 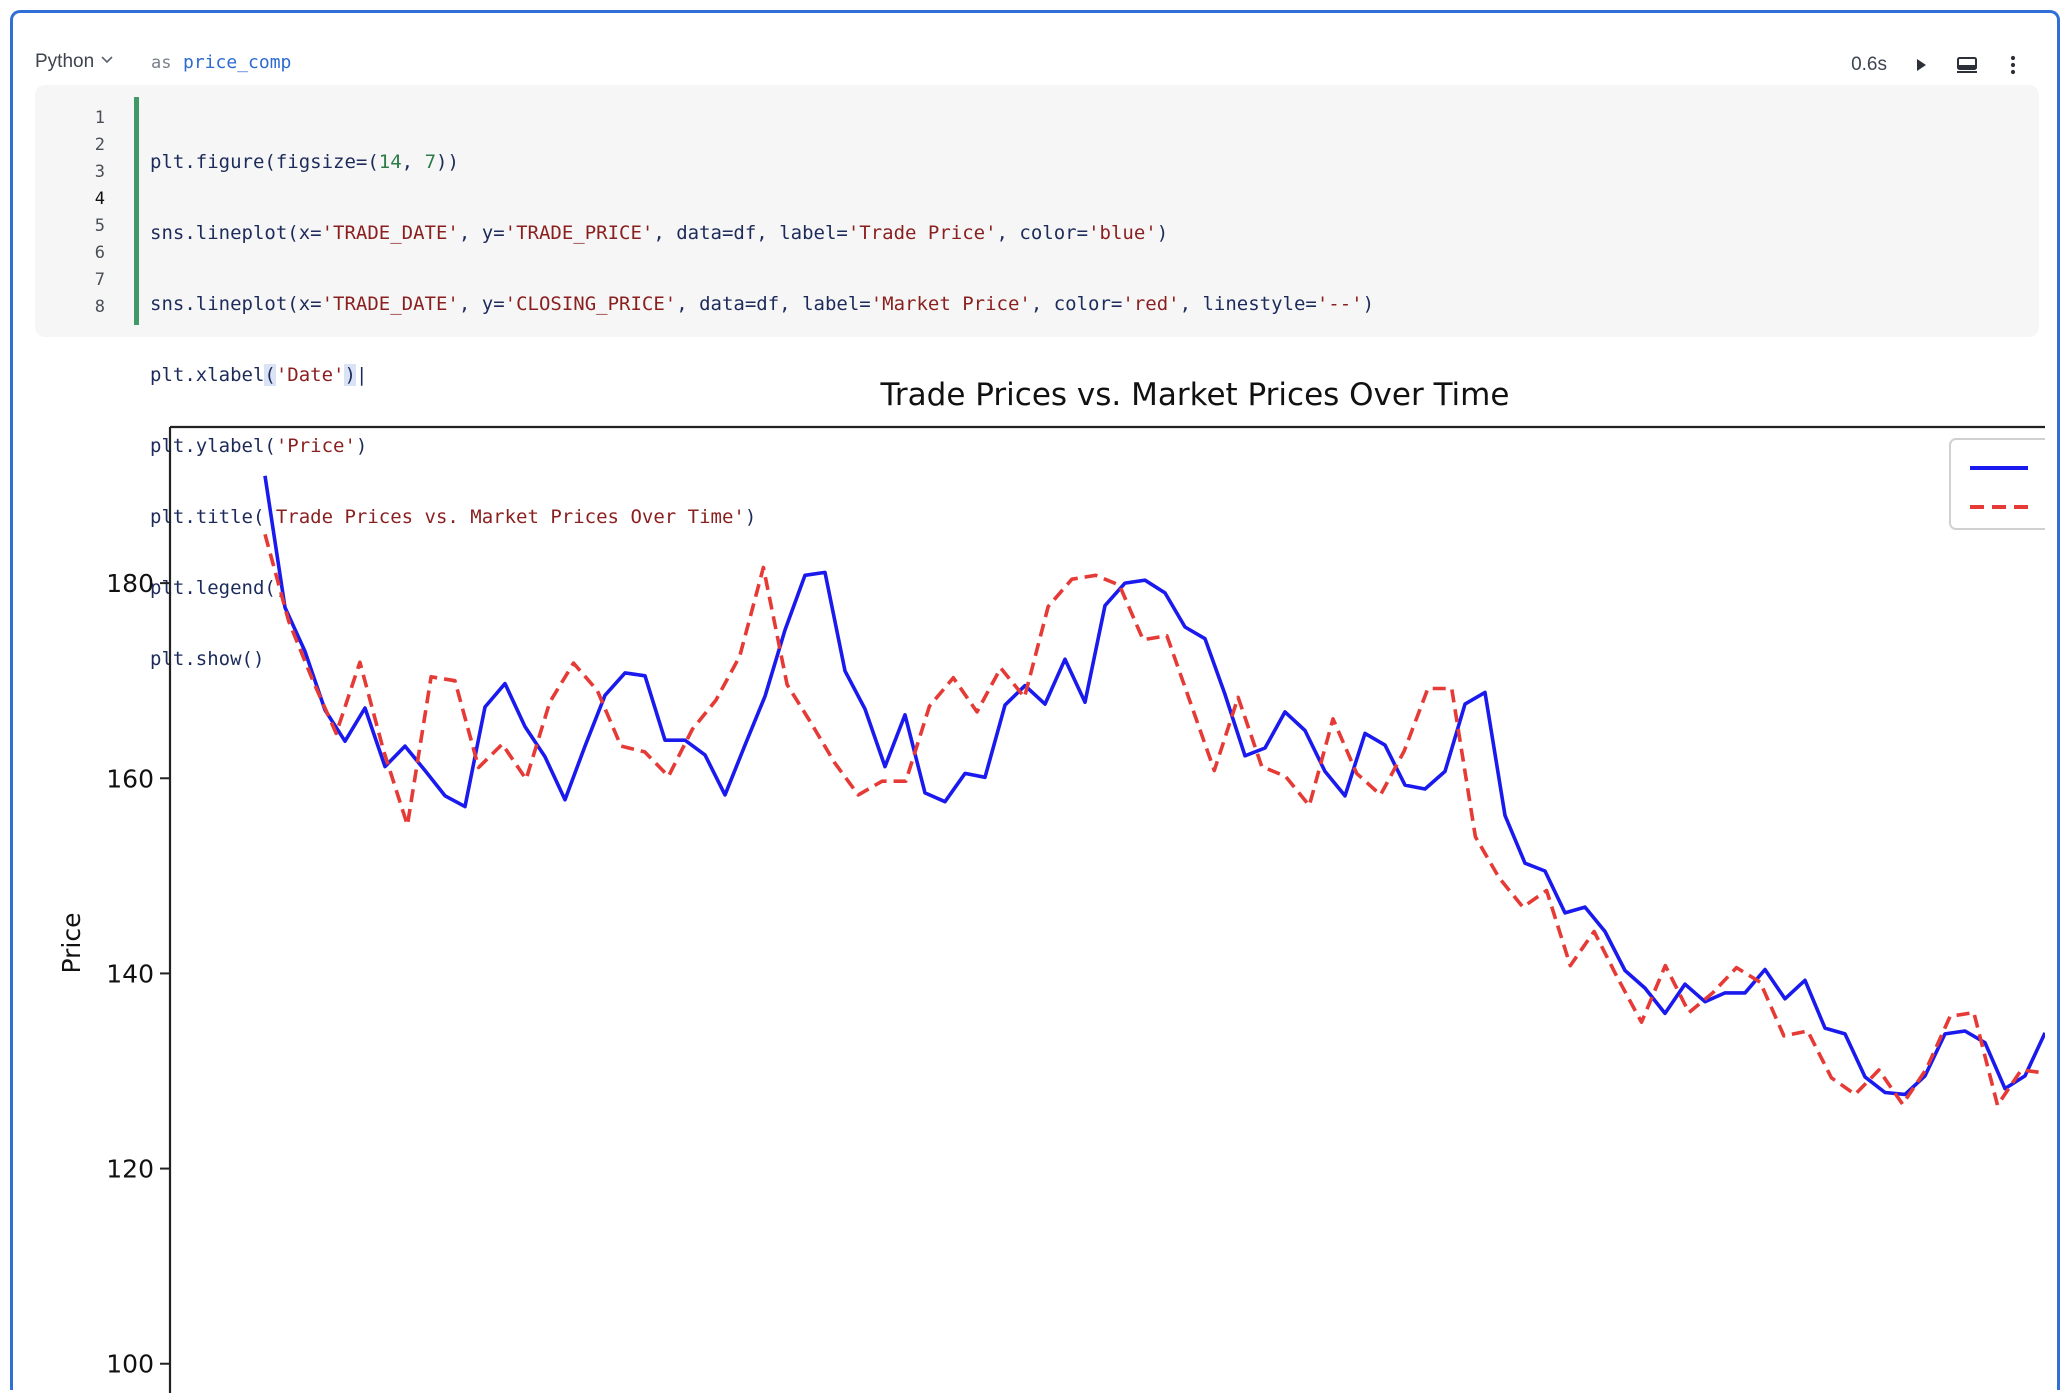 I want to click on legend-box, so click(x=1997, y=484).